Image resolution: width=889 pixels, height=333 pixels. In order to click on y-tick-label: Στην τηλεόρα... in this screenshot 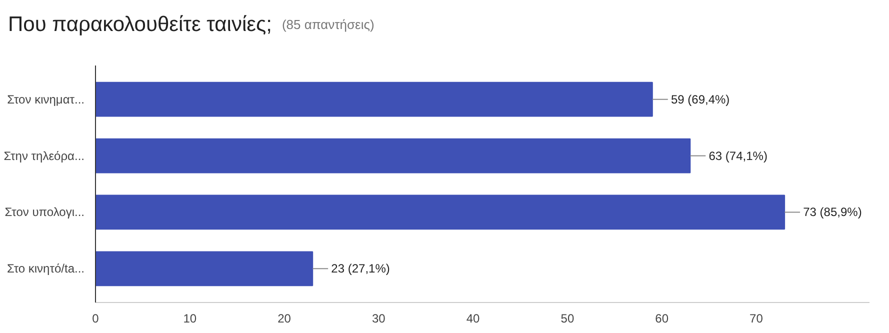, I will do `click(44, 155)`.